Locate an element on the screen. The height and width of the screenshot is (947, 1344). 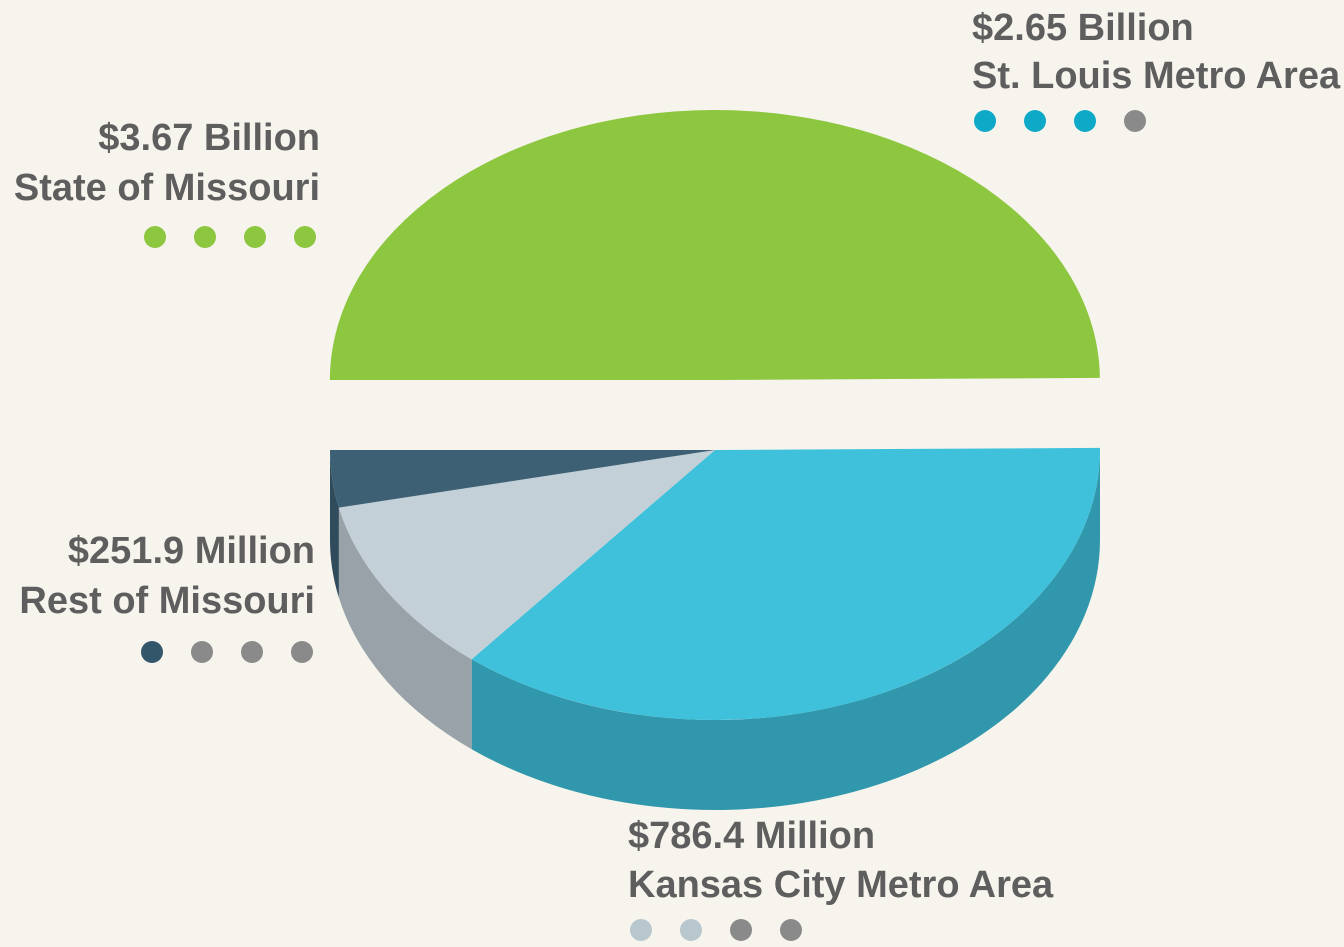
category-label: Rest of Missouri is located at coordinates (167, 601).